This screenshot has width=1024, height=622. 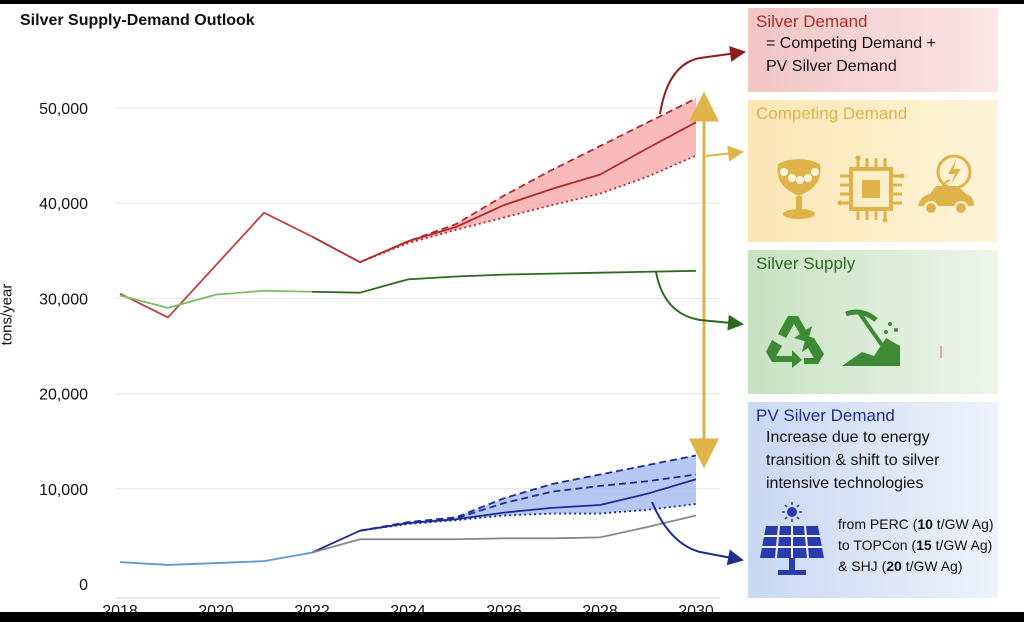 What do you see at coordinates (916, 524) in the screenshot?
I see `pv-tech-perc: from PERC (10 t/GW Ag)` at bounding box center [916, 524].